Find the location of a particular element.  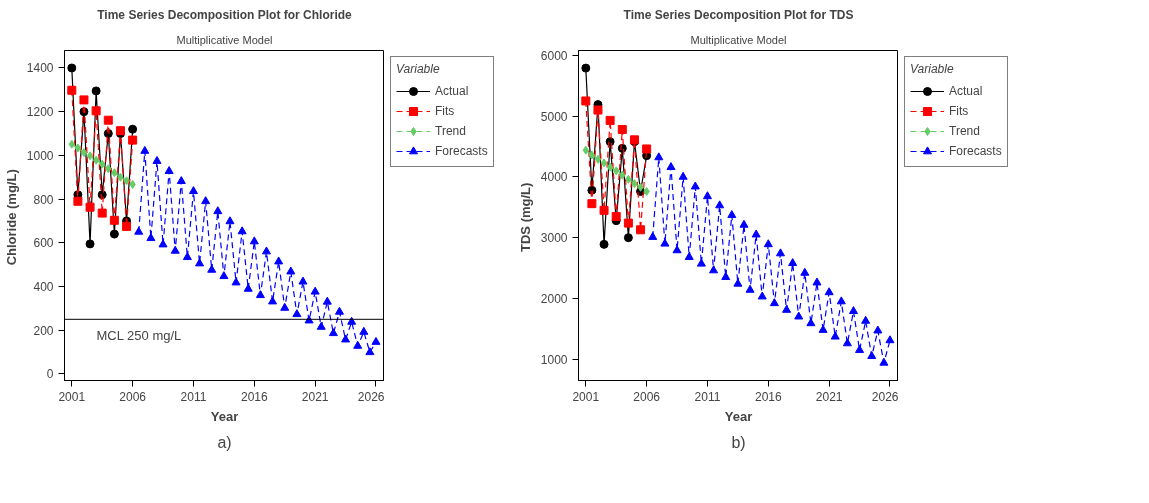

legend-label: Forecasts is located at coordinates (461, 151).